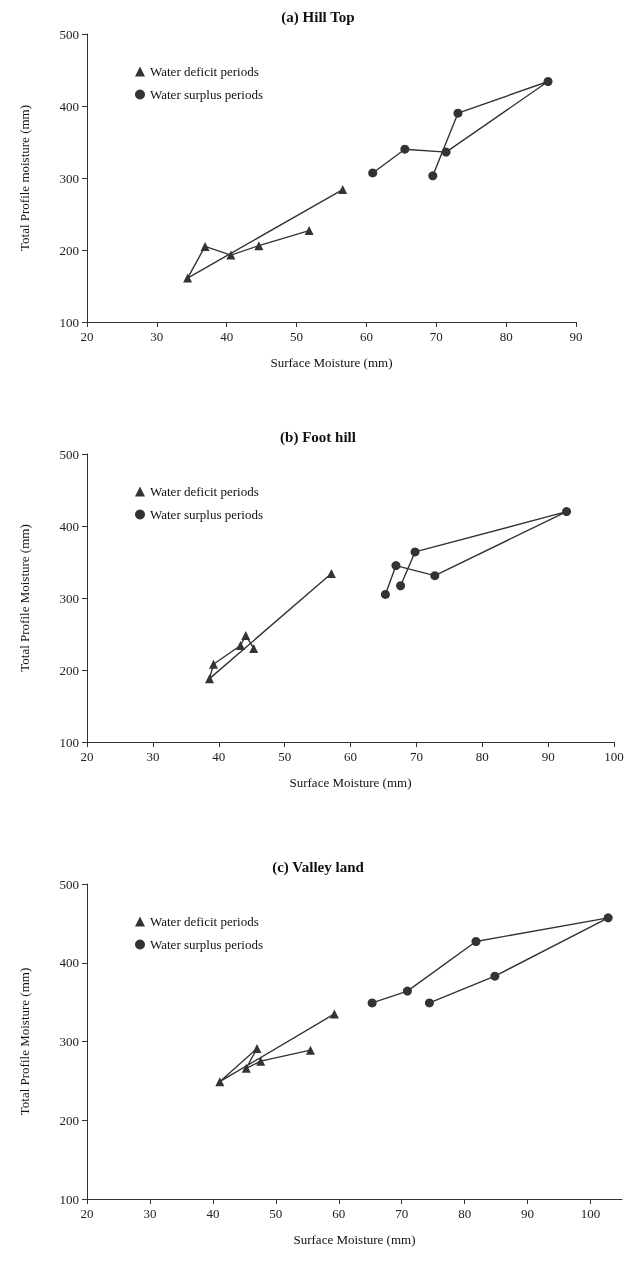  Describe the element at coordinates (318, 17) in the screenshot. I see `chart-title: (a) Hill Top` at that location.